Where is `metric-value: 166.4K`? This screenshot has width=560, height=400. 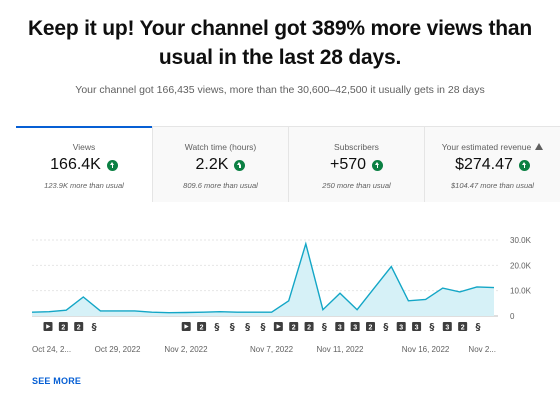
metric-value: 166.4K is located at coordinates (84, 165).